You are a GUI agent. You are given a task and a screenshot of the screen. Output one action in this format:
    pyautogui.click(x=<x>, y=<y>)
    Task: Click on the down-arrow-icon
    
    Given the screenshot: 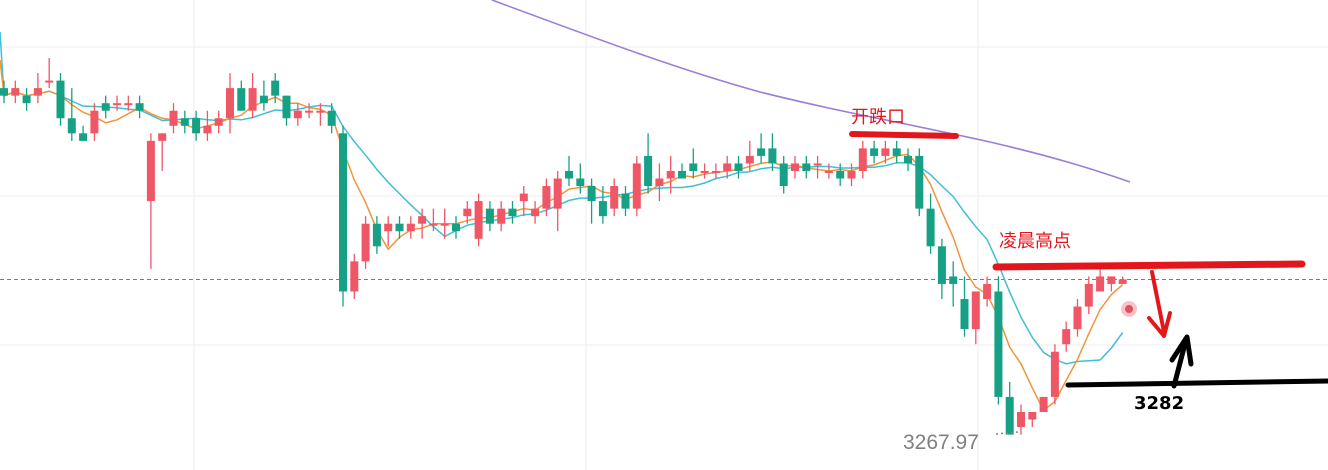 What is the action you would take?
    pyautogui.click(x=1159, y=304)
    